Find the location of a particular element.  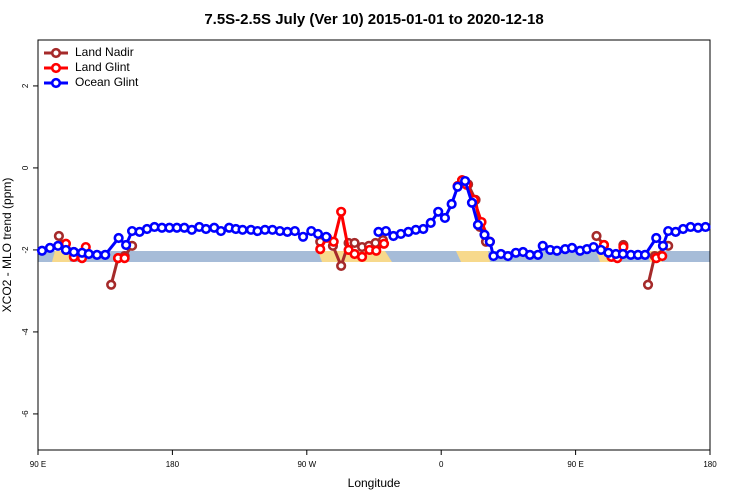

y-tick-label: -4 is located at coordinates (25, 332).